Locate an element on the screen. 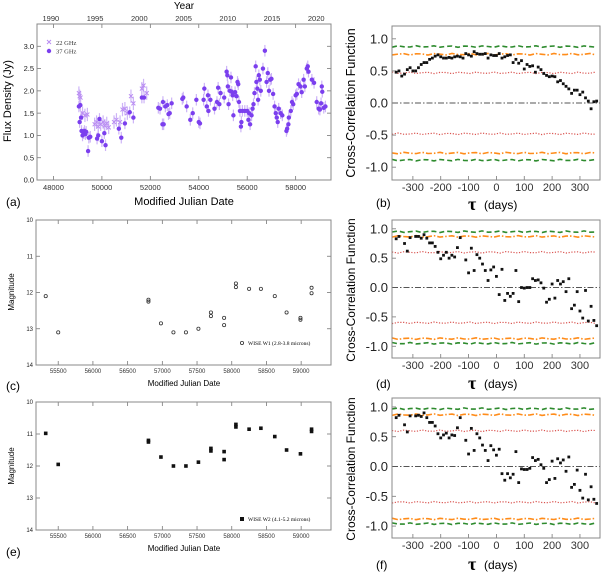  panel-f-xlabel-unit: (days) is located at coordinates (500, 565).